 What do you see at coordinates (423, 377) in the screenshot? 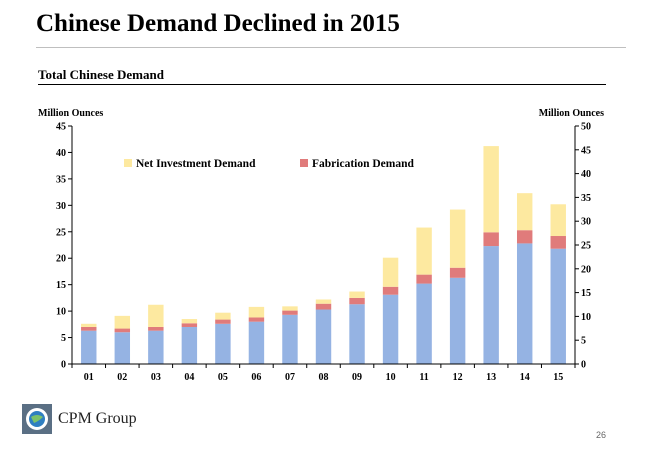
I see `x-tick-label: 11` at bounding box center [423, 377].